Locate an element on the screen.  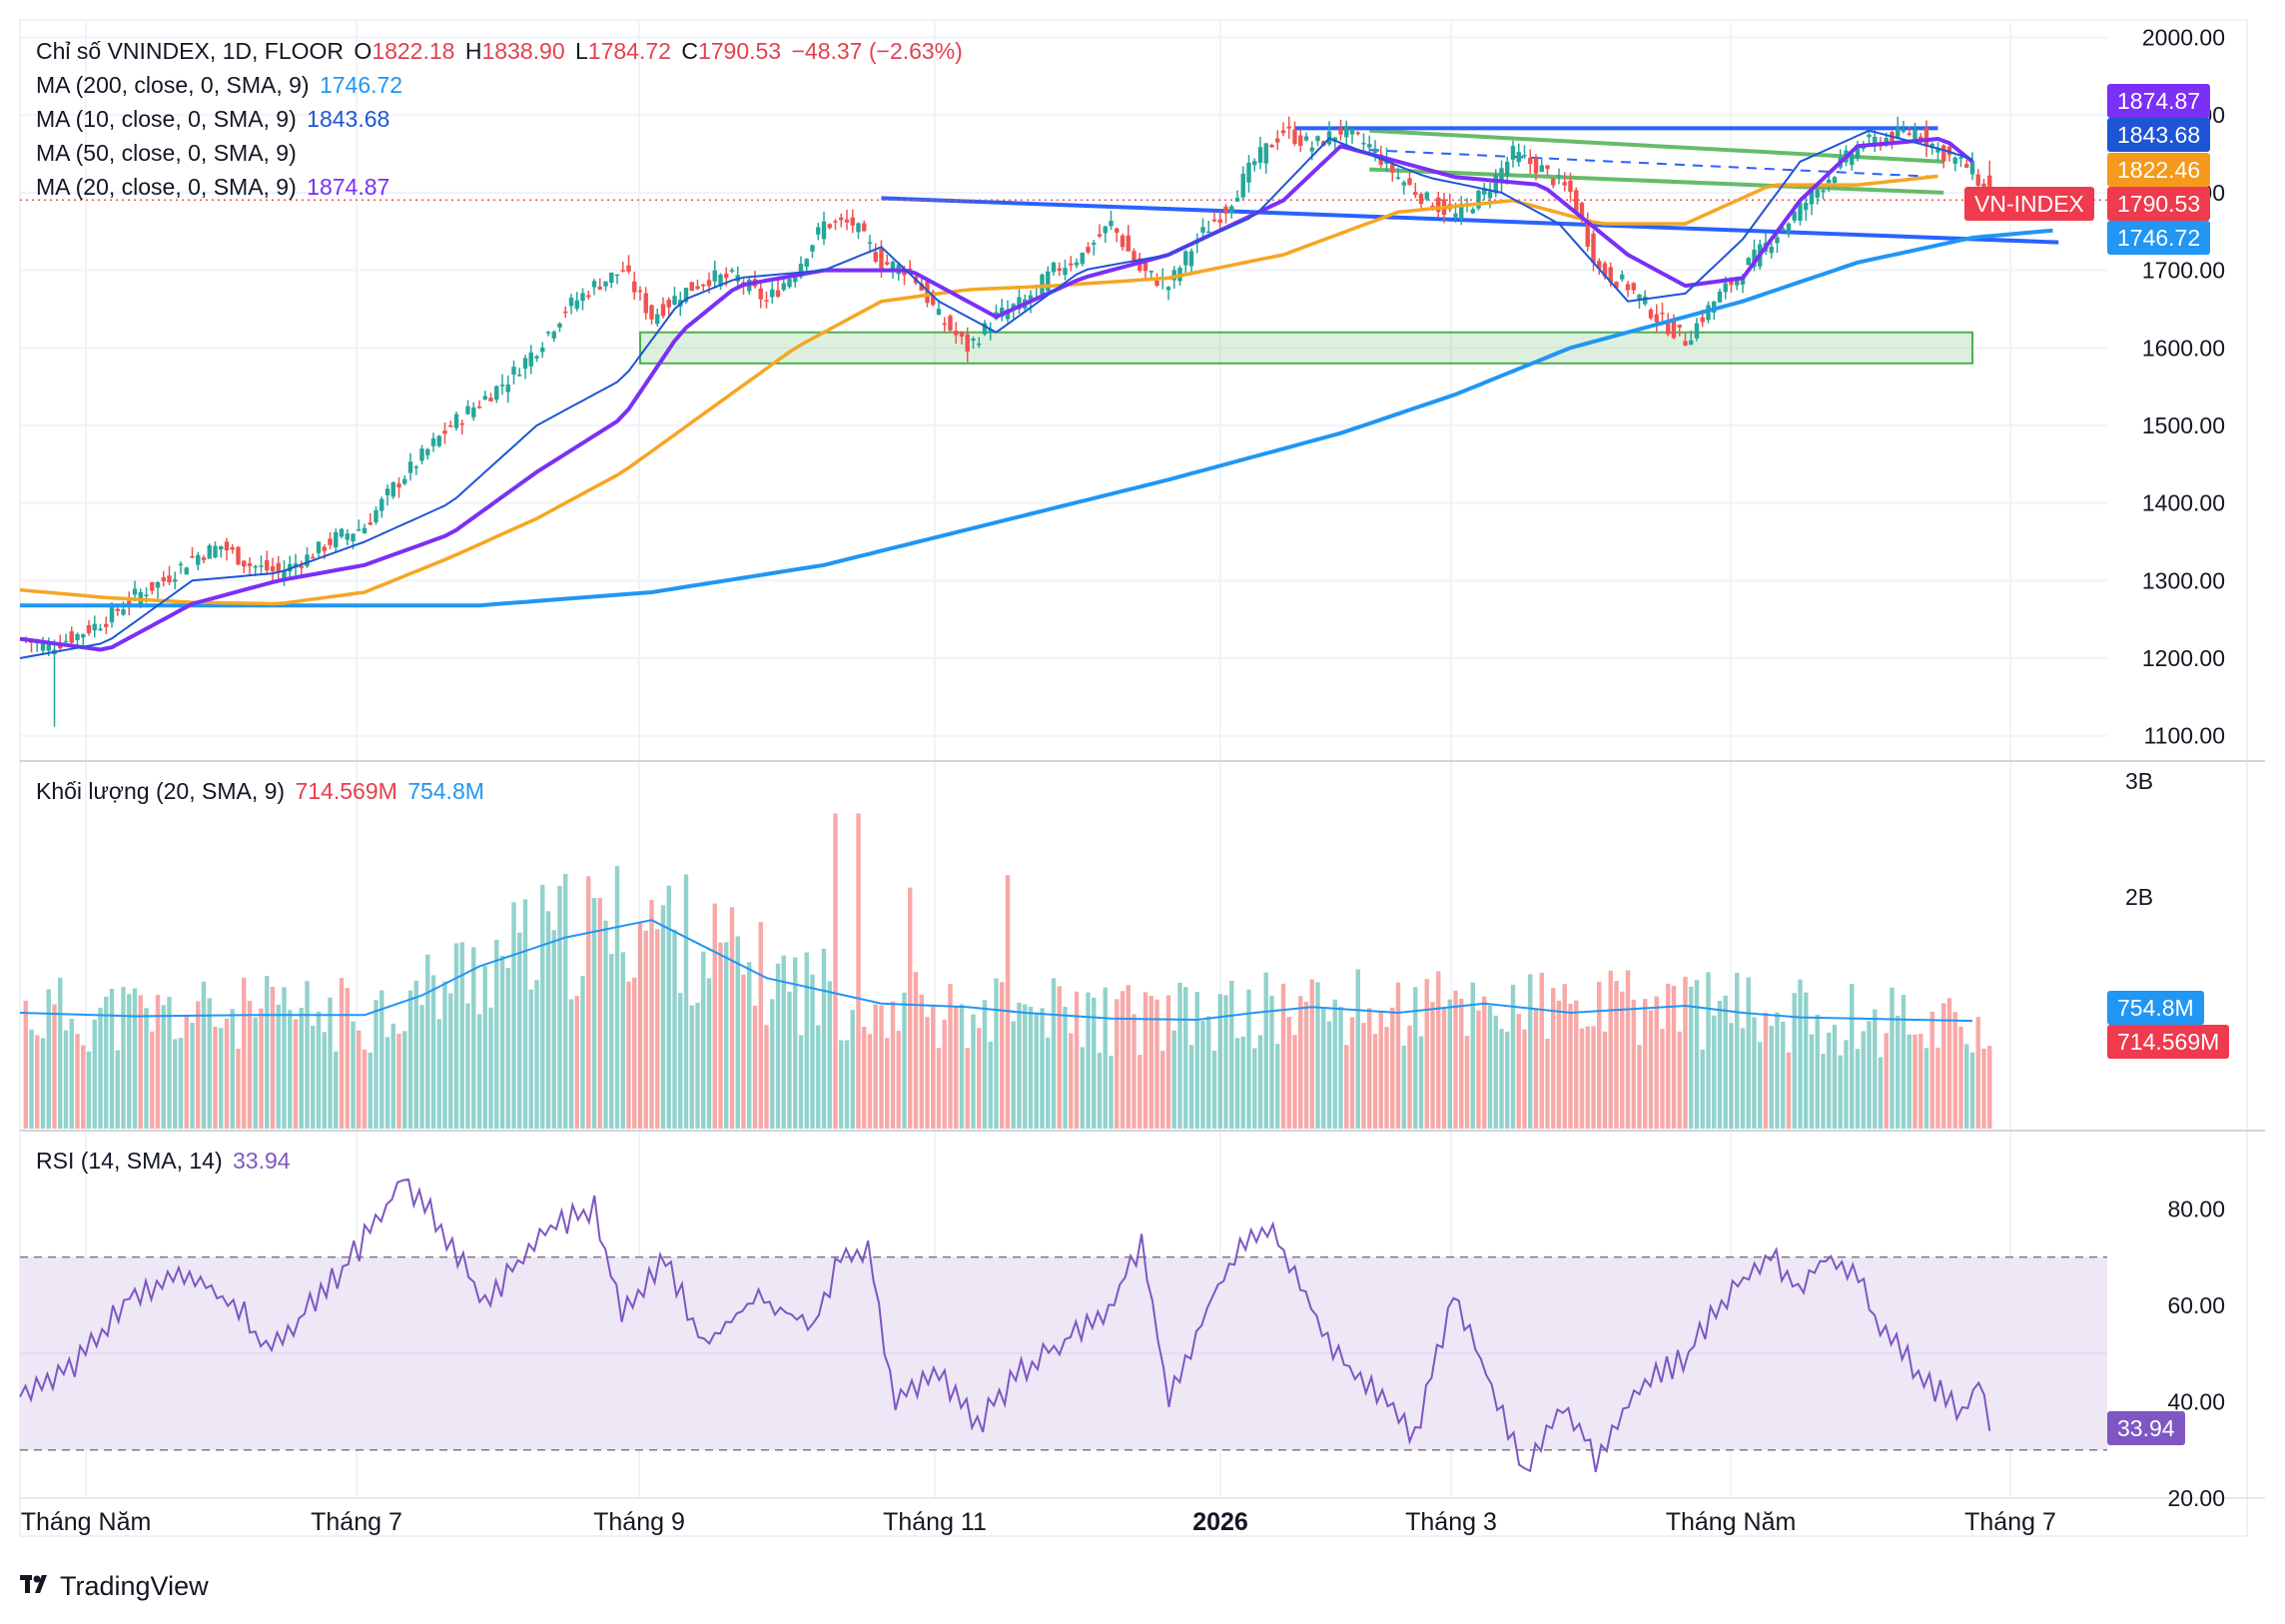
x-tick-label: Tháng 11 is located at coordinates (935, 1522).